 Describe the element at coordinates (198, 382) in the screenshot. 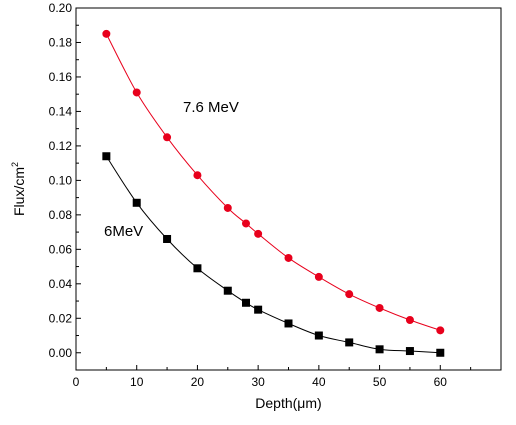

I see `x-tick-label: 20` at that location.